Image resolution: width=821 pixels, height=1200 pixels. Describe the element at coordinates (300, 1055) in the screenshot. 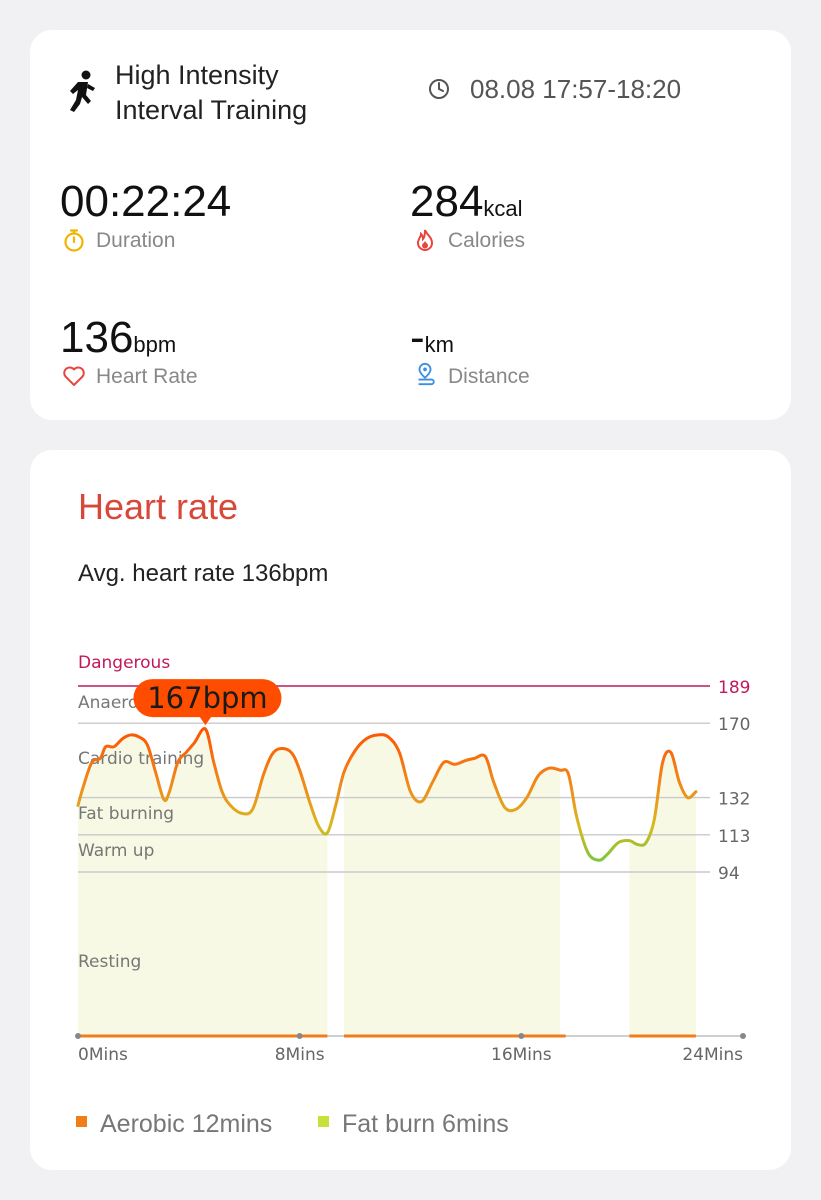

I see `x-tick-label-1: 8Mins` at that location.